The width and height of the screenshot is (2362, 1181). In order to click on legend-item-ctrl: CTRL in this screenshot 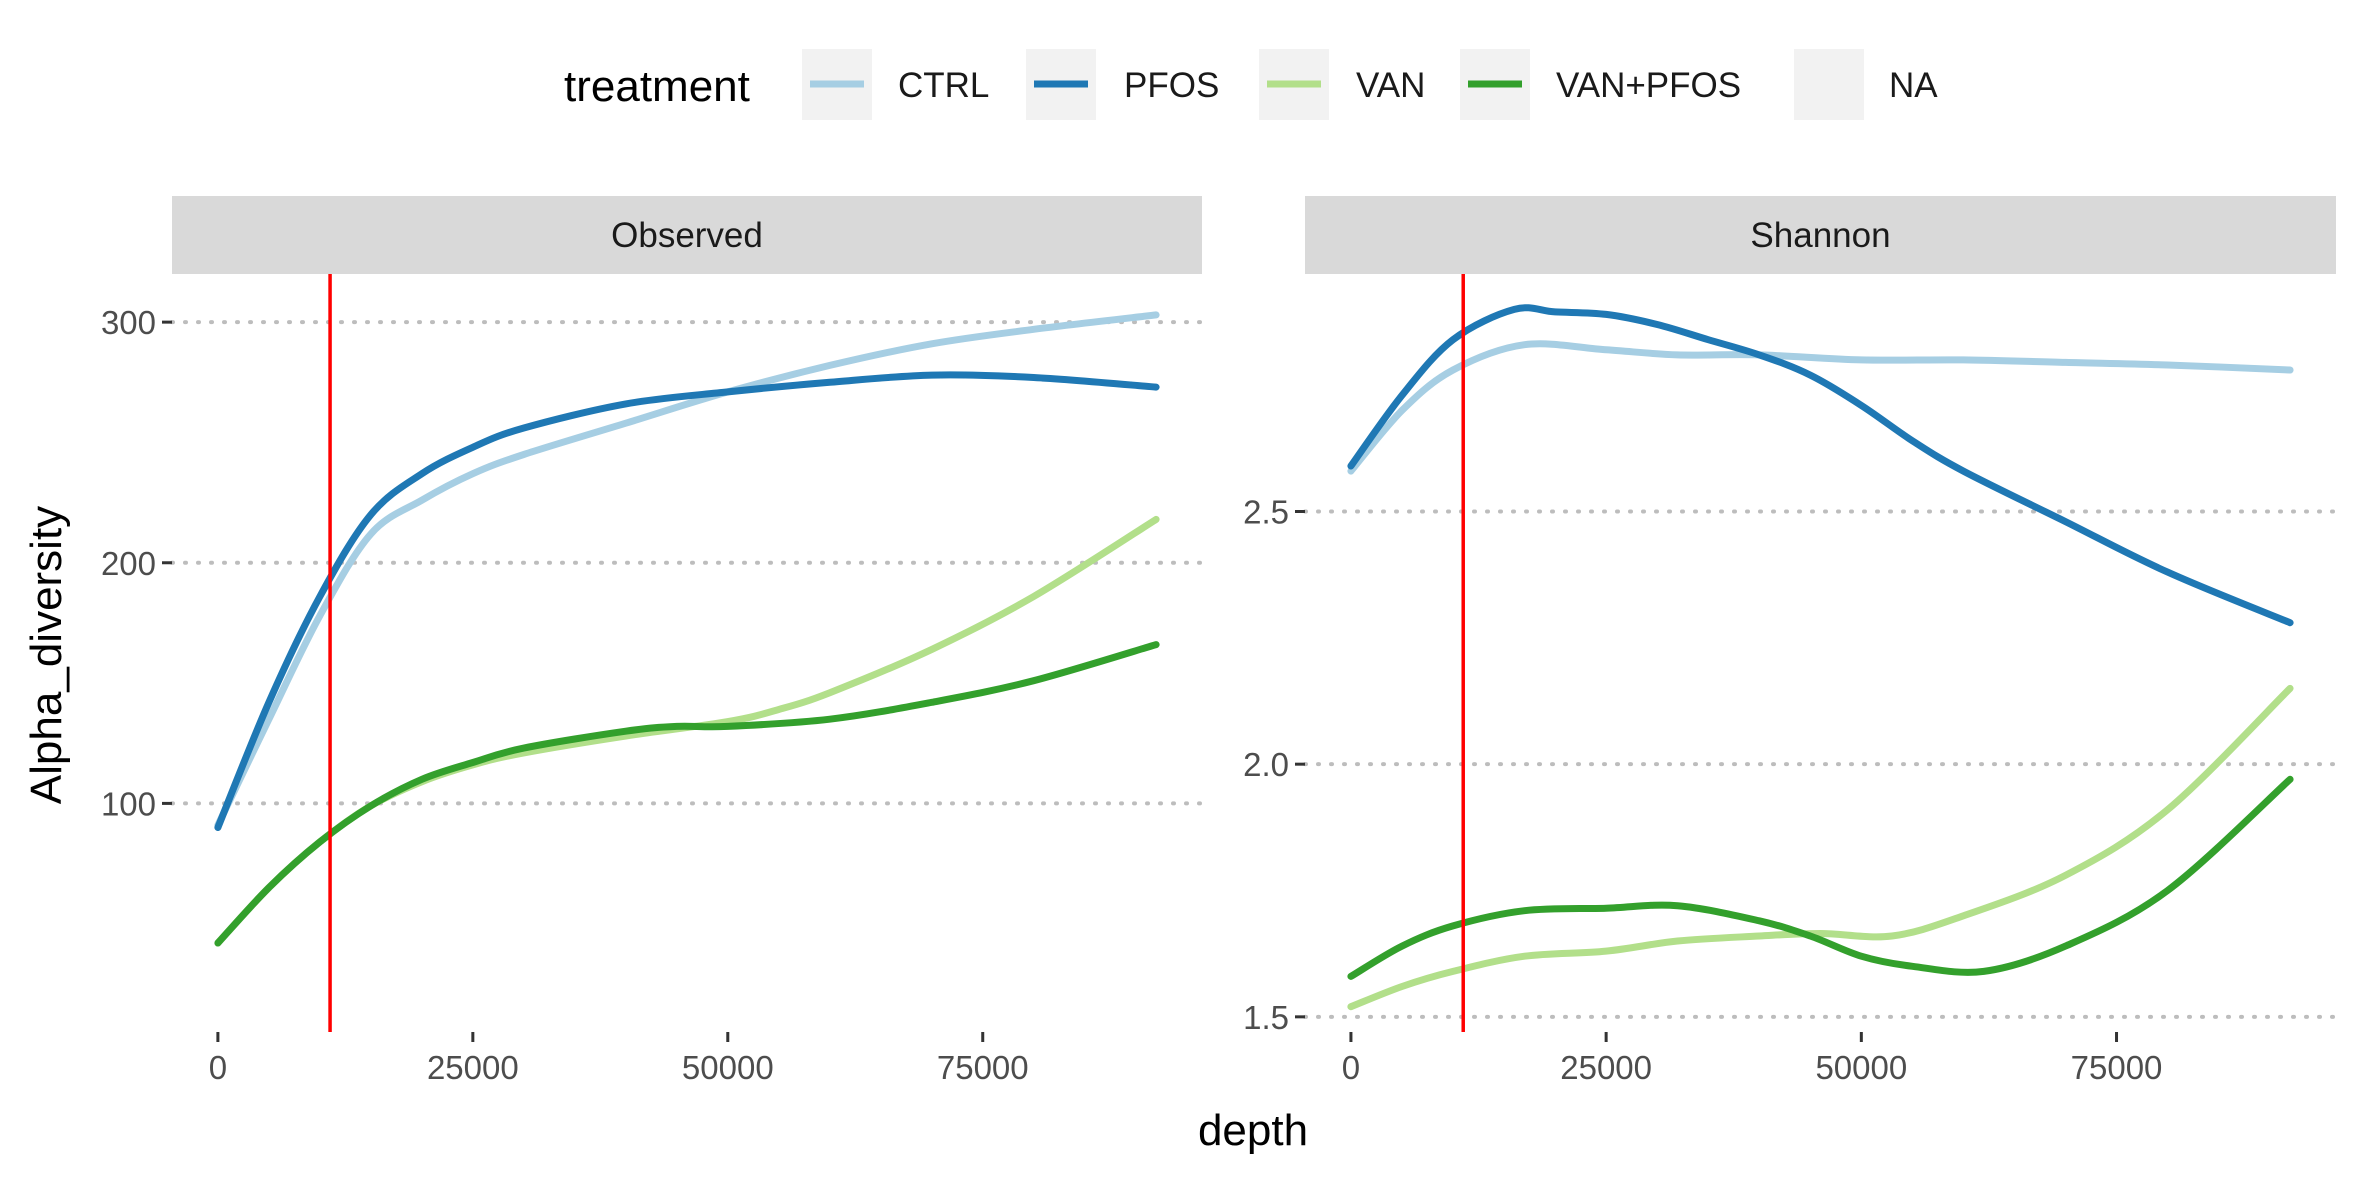, I will do `click(895, 84)`.